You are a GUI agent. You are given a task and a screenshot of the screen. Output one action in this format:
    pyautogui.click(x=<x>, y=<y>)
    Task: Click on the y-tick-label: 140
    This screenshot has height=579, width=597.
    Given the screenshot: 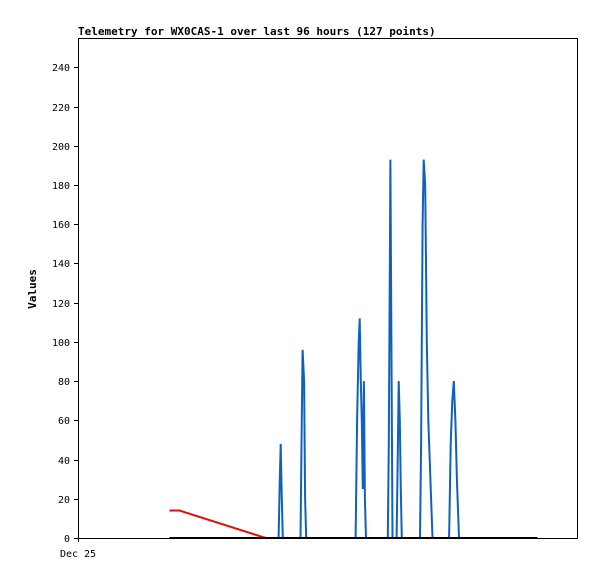 What is the action you would take?
    pyautogui.click(x=61, y=264)
    